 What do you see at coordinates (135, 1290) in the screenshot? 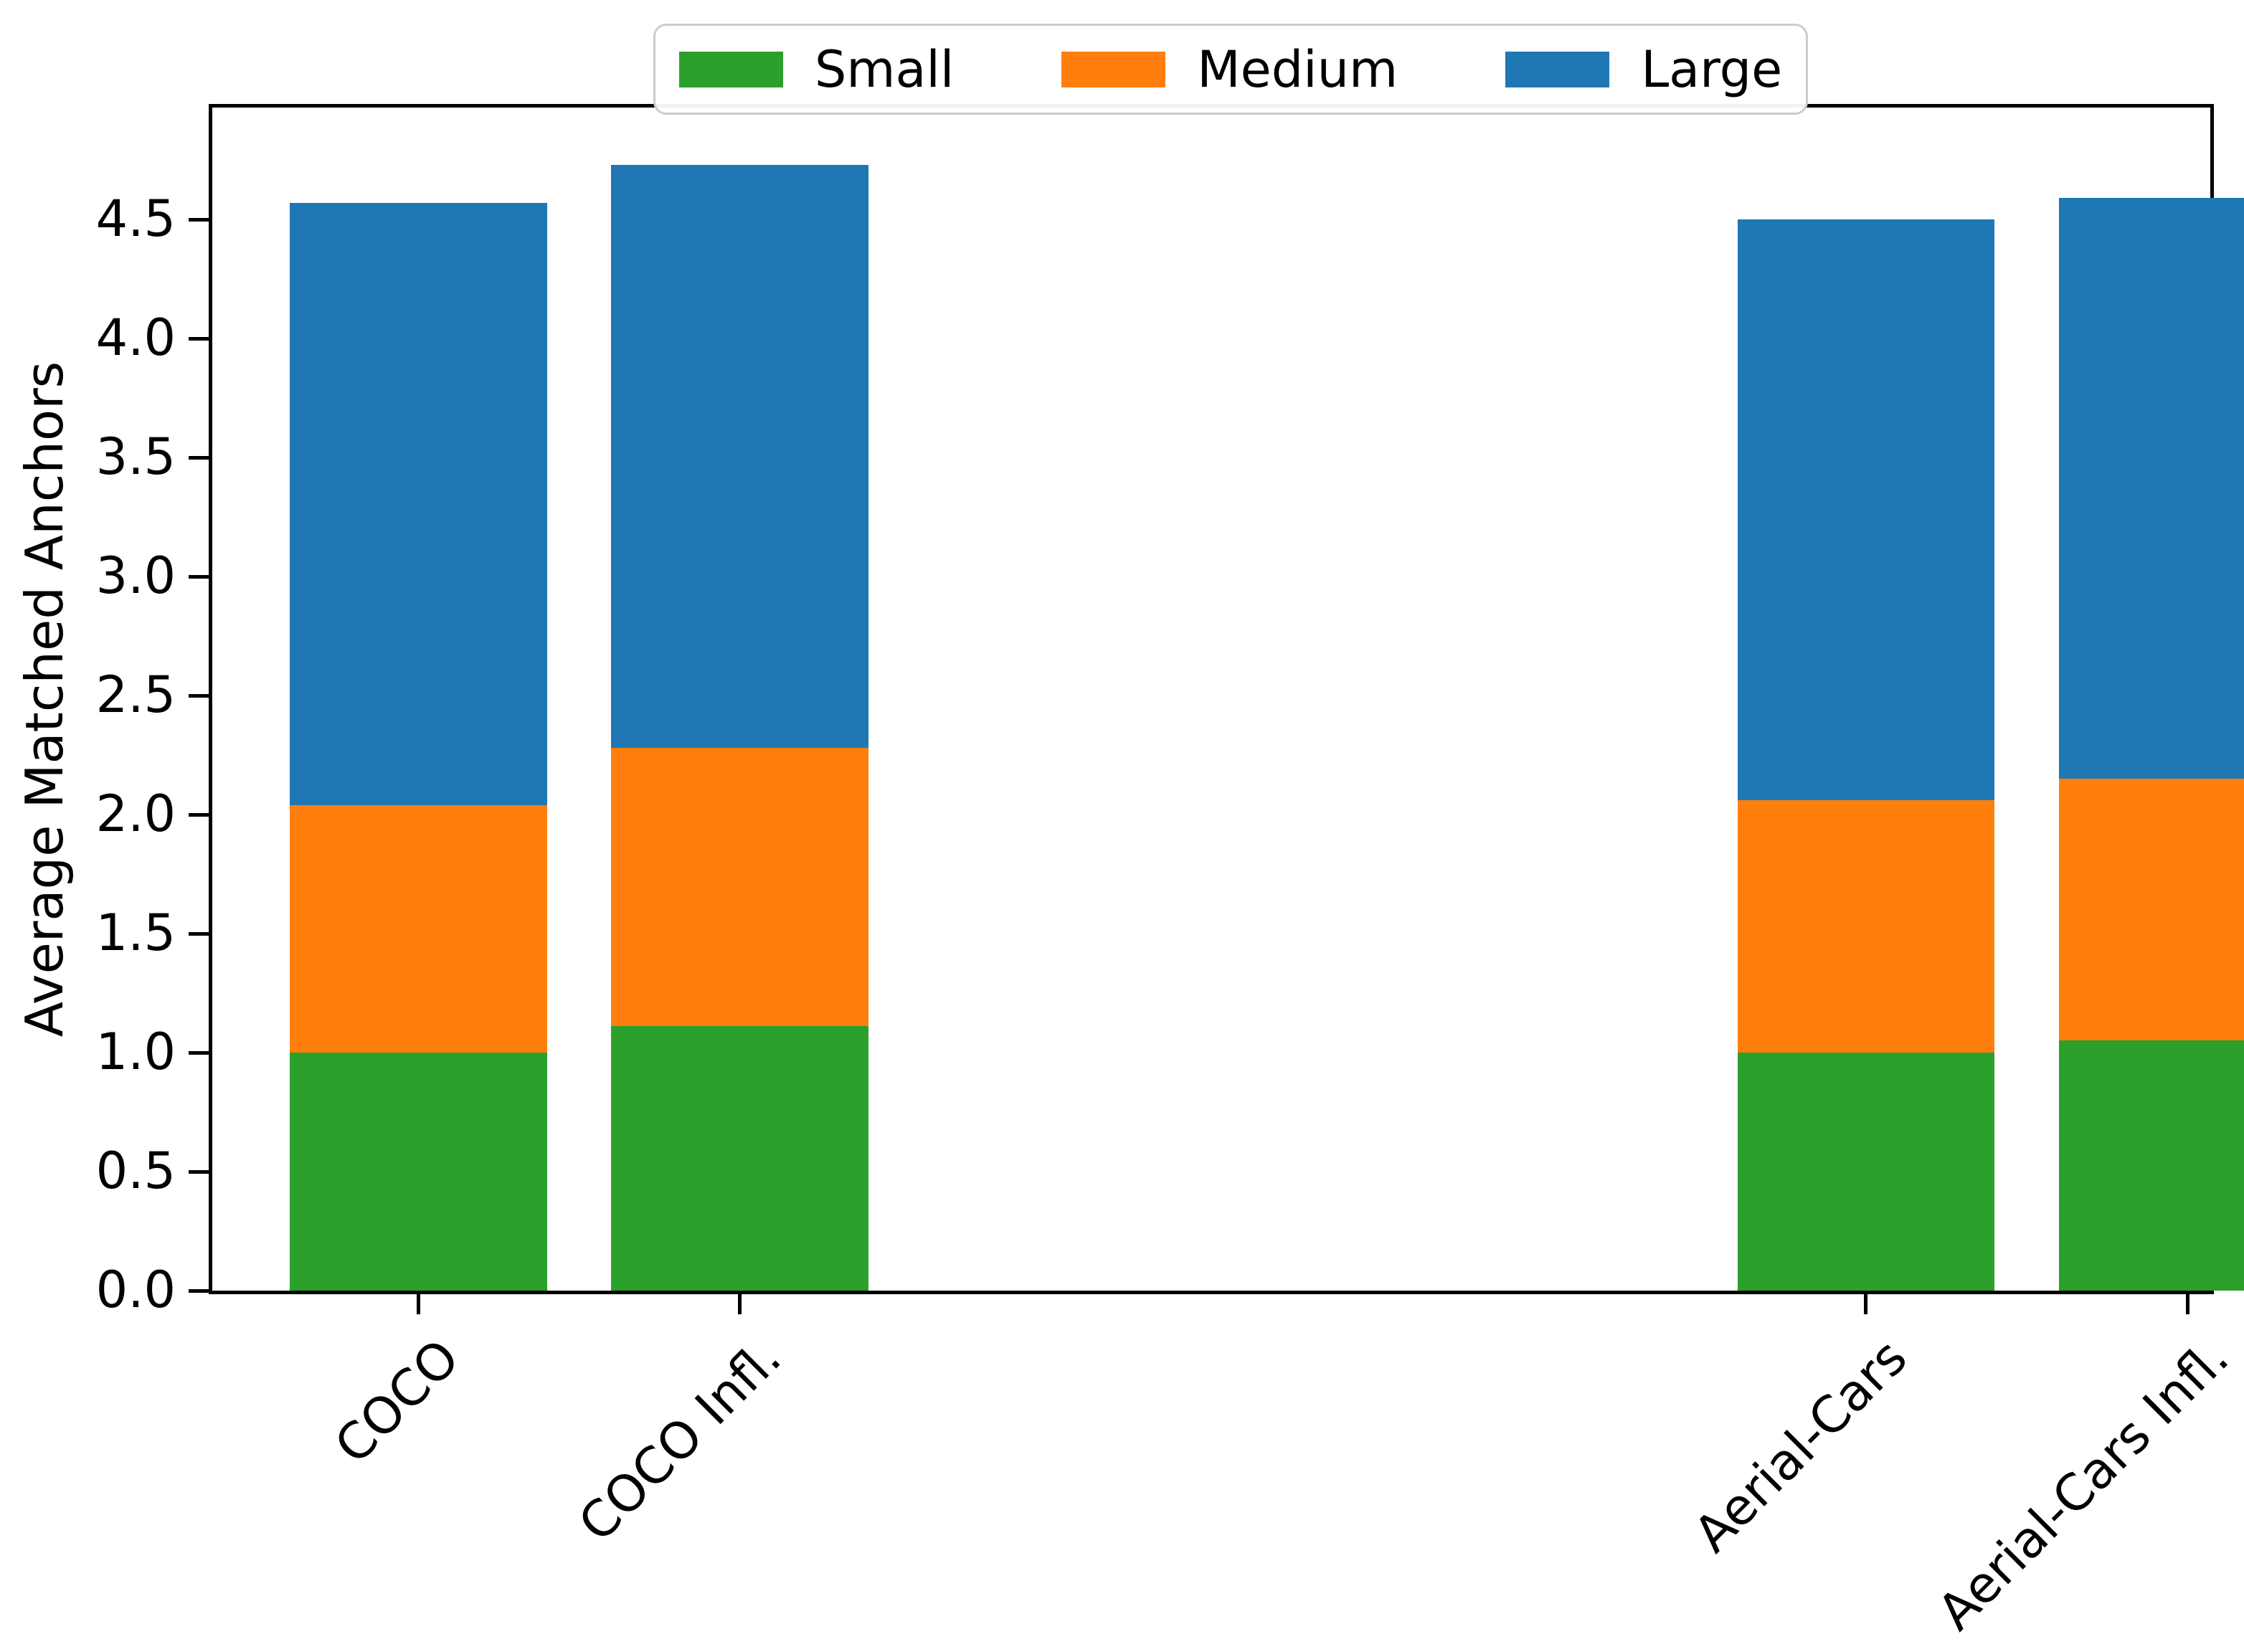
I see `y-tick-label: 0.0` at bounding box center [135, 1290].